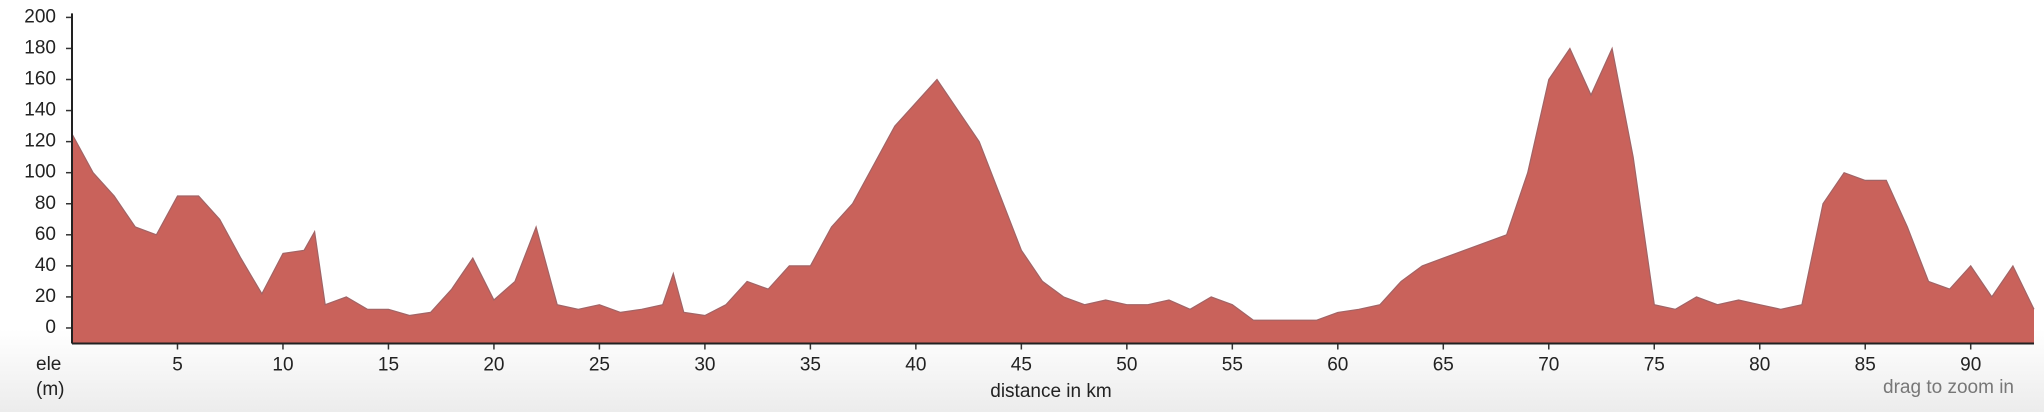 The width and height of the screenshot is (2044, 412). Describe the element at coordinates (915, 365) in the screenshot. I see `x-tick-label: 40` at that location.